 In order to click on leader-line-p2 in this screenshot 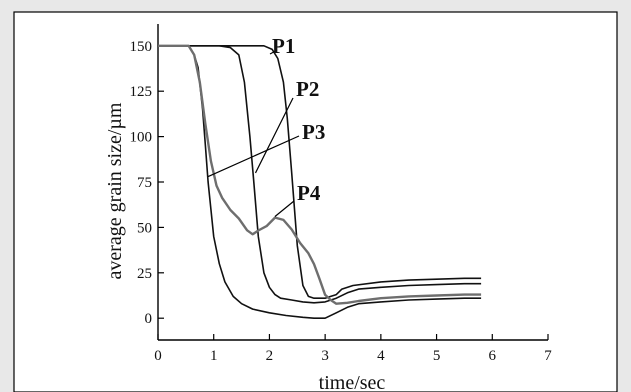, I will do `click(274, 135)`.